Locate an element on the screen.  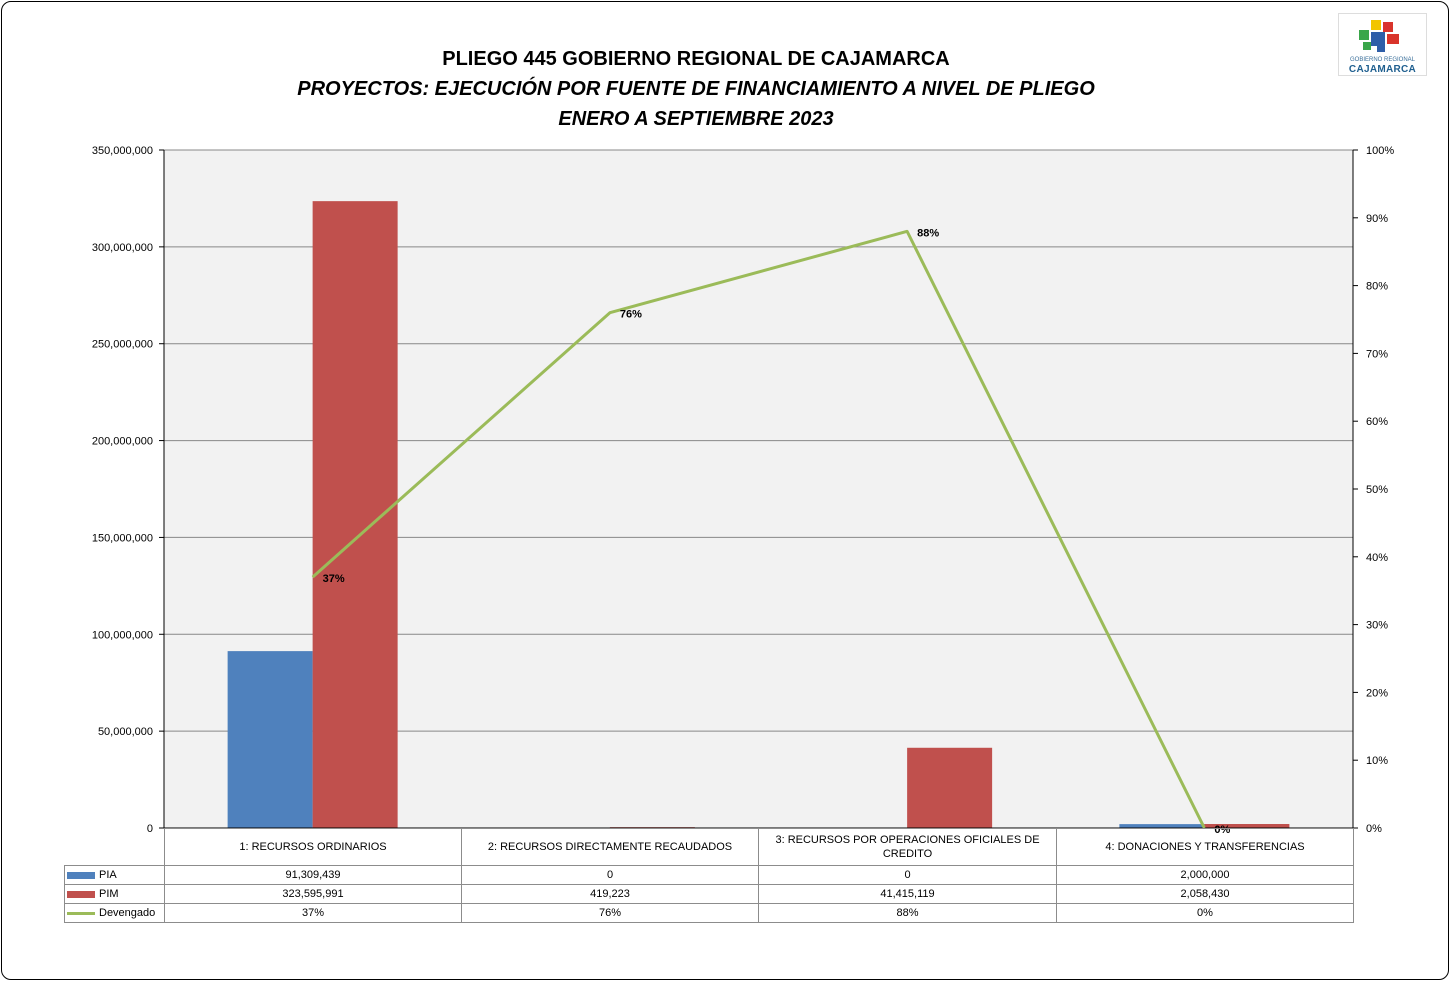
table-cell: 76% is located at coordinates (610, 913).